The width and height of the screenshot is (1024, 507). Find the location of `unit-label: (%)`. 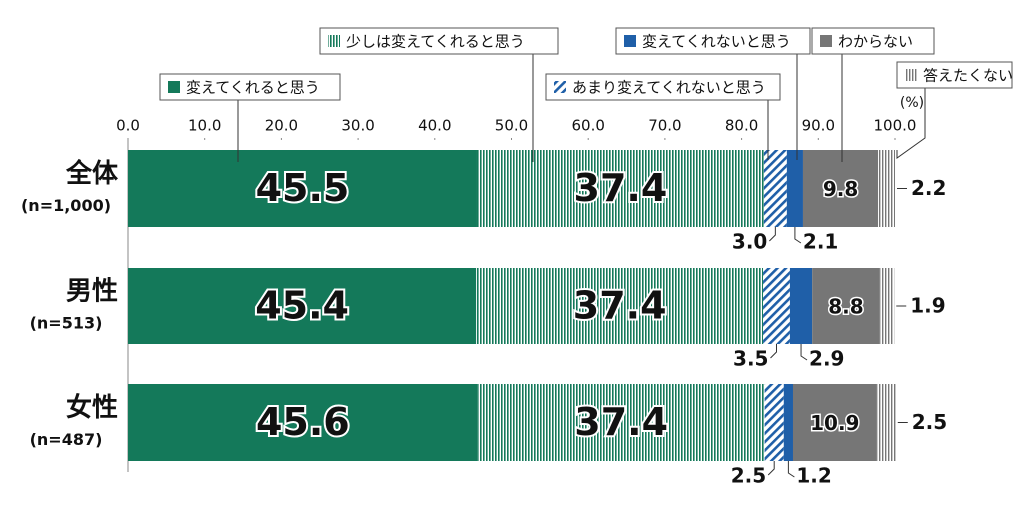

unit-label: (%) is located at coordinates (912, 103).